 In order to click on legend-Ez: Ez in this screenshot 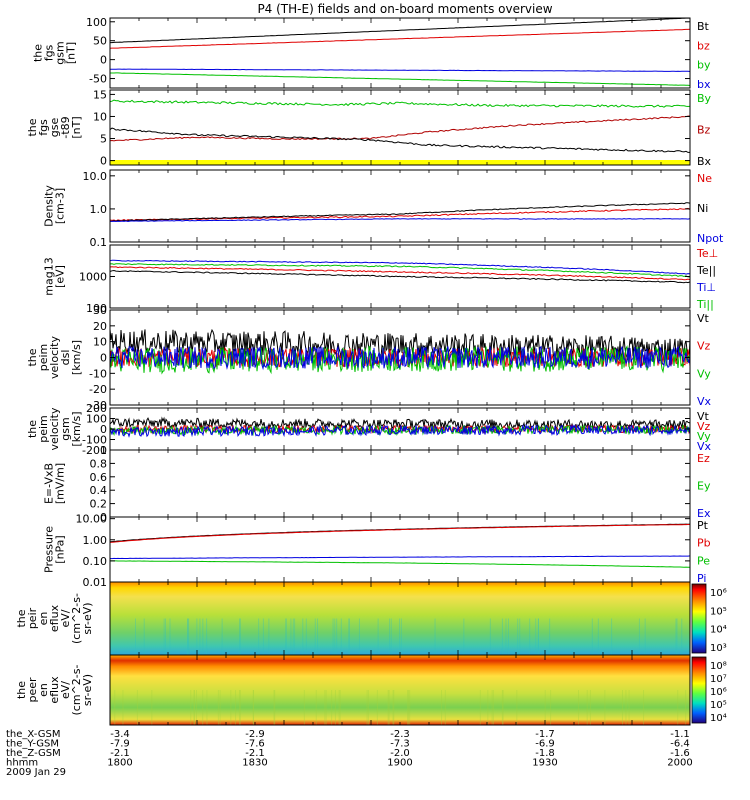, I will do `click(703, 458)`.